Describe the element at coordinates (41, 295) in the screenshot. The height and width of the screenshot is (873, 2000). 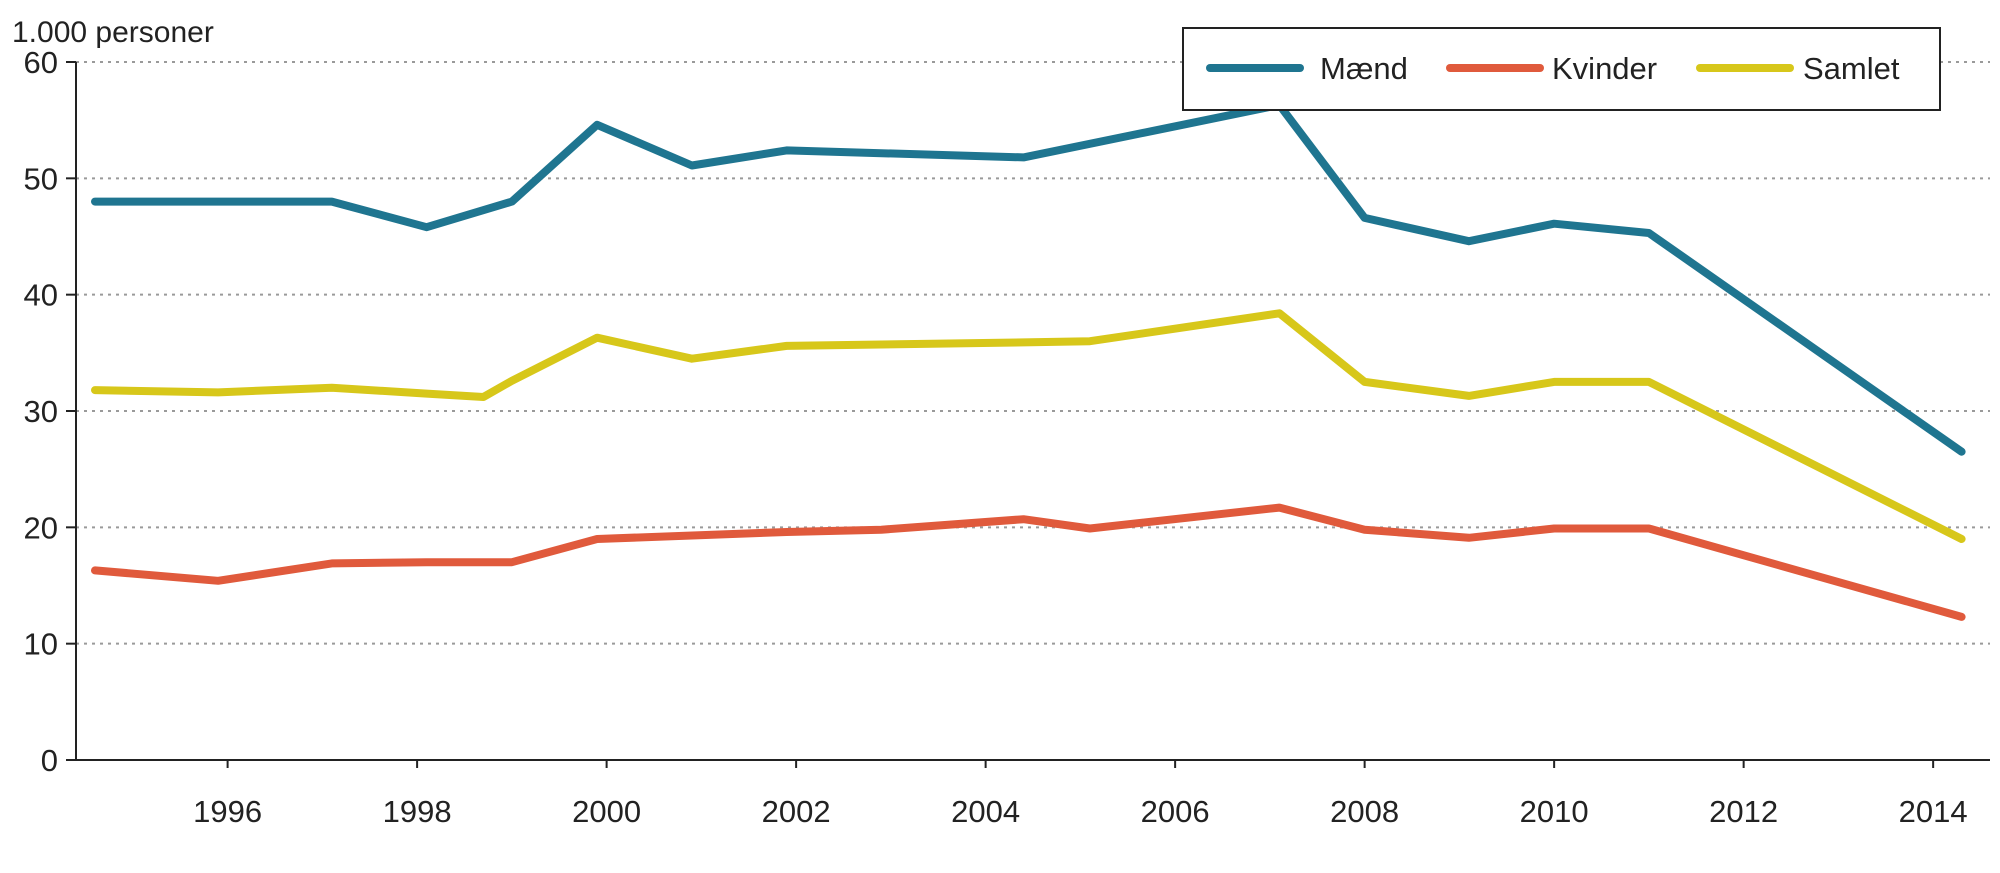
I see `y-tick-label: 40` at that location.